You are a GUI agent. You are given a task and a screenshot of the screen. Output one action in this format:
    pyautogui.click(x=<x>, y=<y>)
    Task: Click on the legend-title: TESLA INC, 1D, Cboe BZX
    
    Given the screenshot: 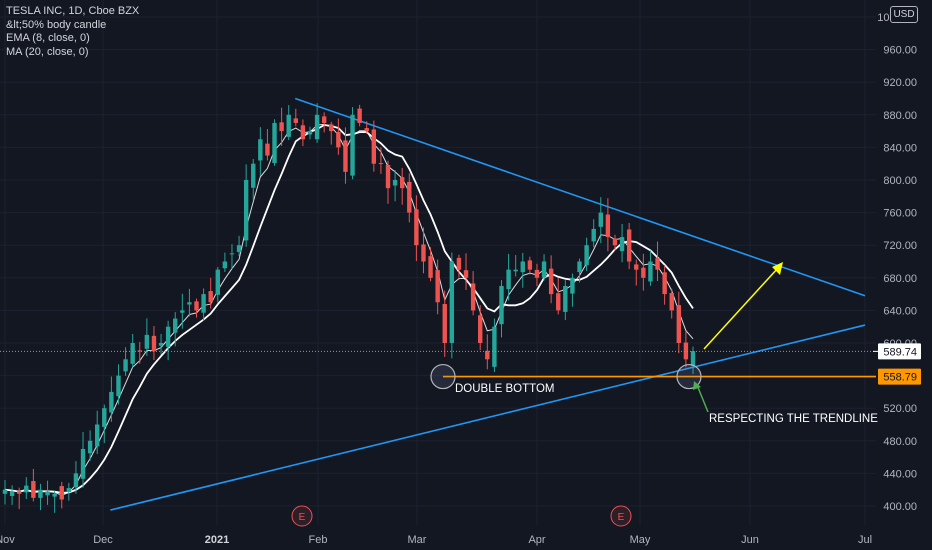 What is the action you would take?
    pyautogui.click(x=73, y=11)
    